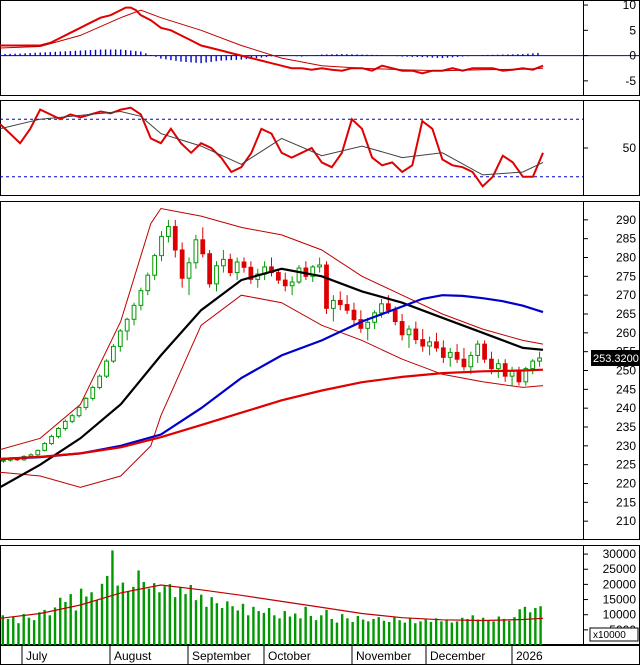 This screenshot has height=665, width=640. What do you see at coordinates (620, 615) in the screenshot?
I see `volume-tick-label: 10000` at bounding box center [620, 615].